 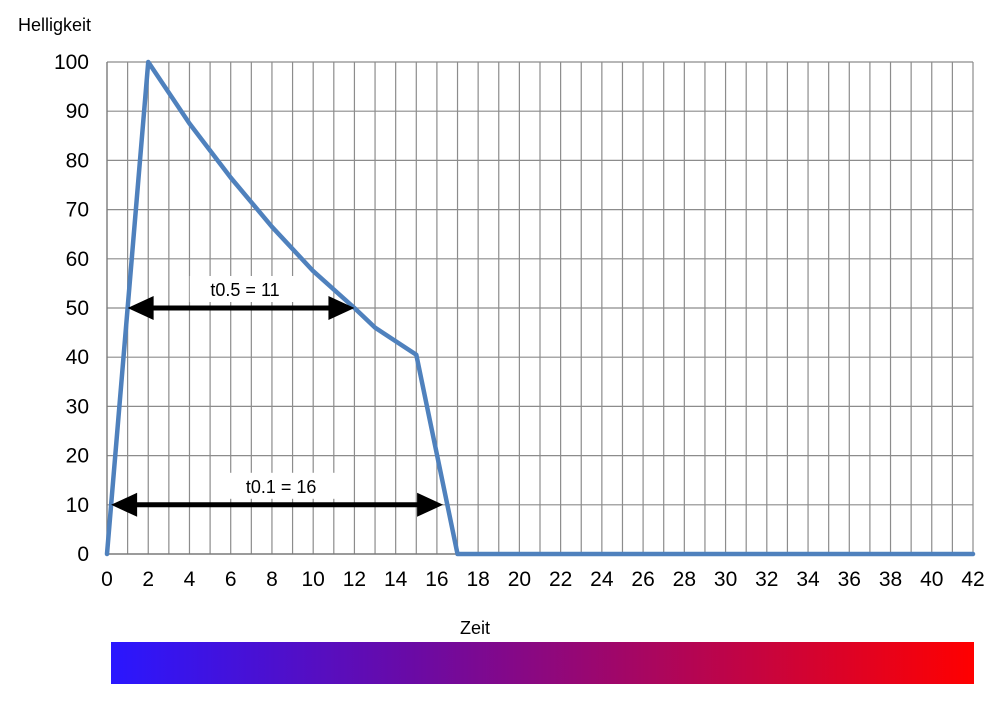 What do you see at coordinates (77, 308) in the screenshot?
I see `y-tick-label: 50` at bounding box center [77, 308].